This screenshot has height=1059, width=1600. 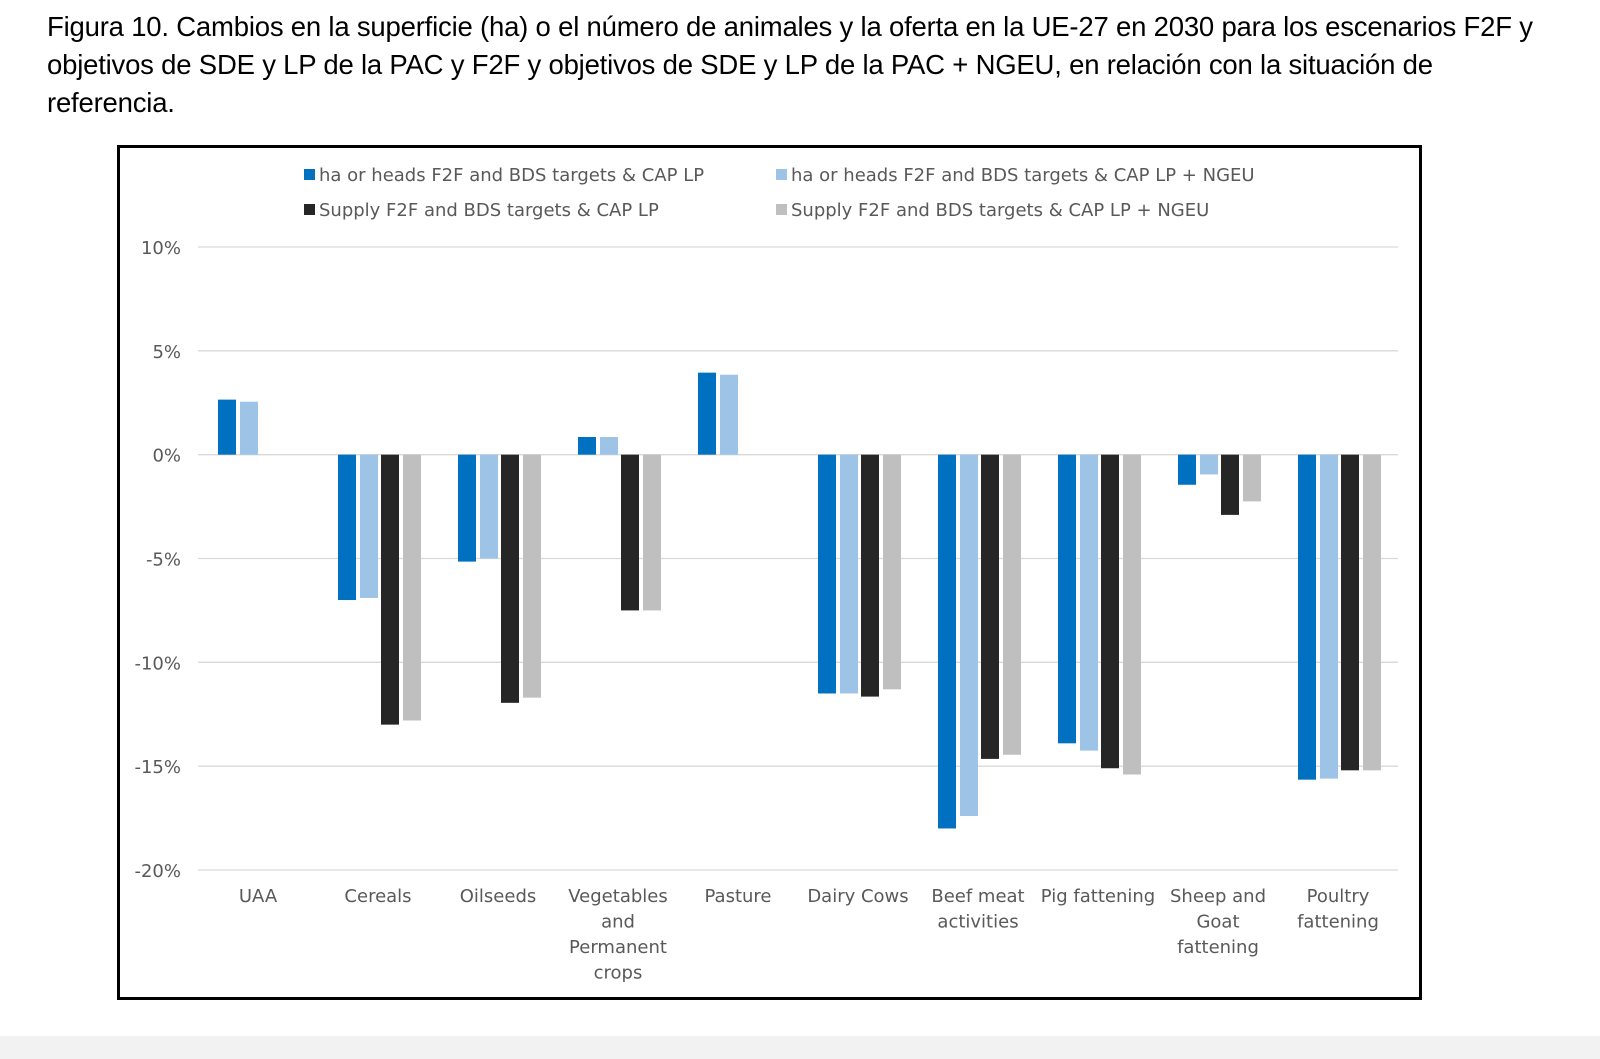 What do you see at coordinates (738, 896) in the screenshot?
I see `x-tick-label: Pasture` at bounding box center [738, 896].